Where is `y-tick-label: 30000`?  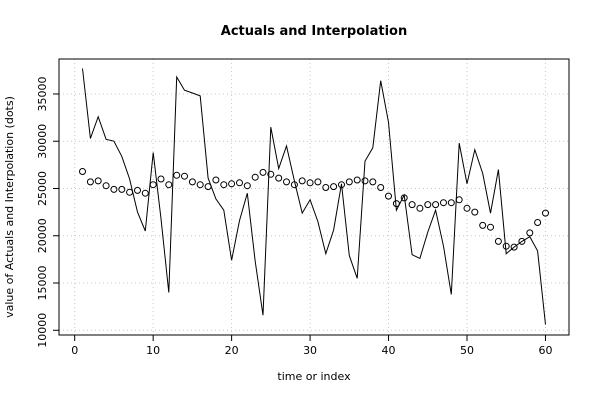
y-tick-label: 30000 is located at coordinates (42, 141).